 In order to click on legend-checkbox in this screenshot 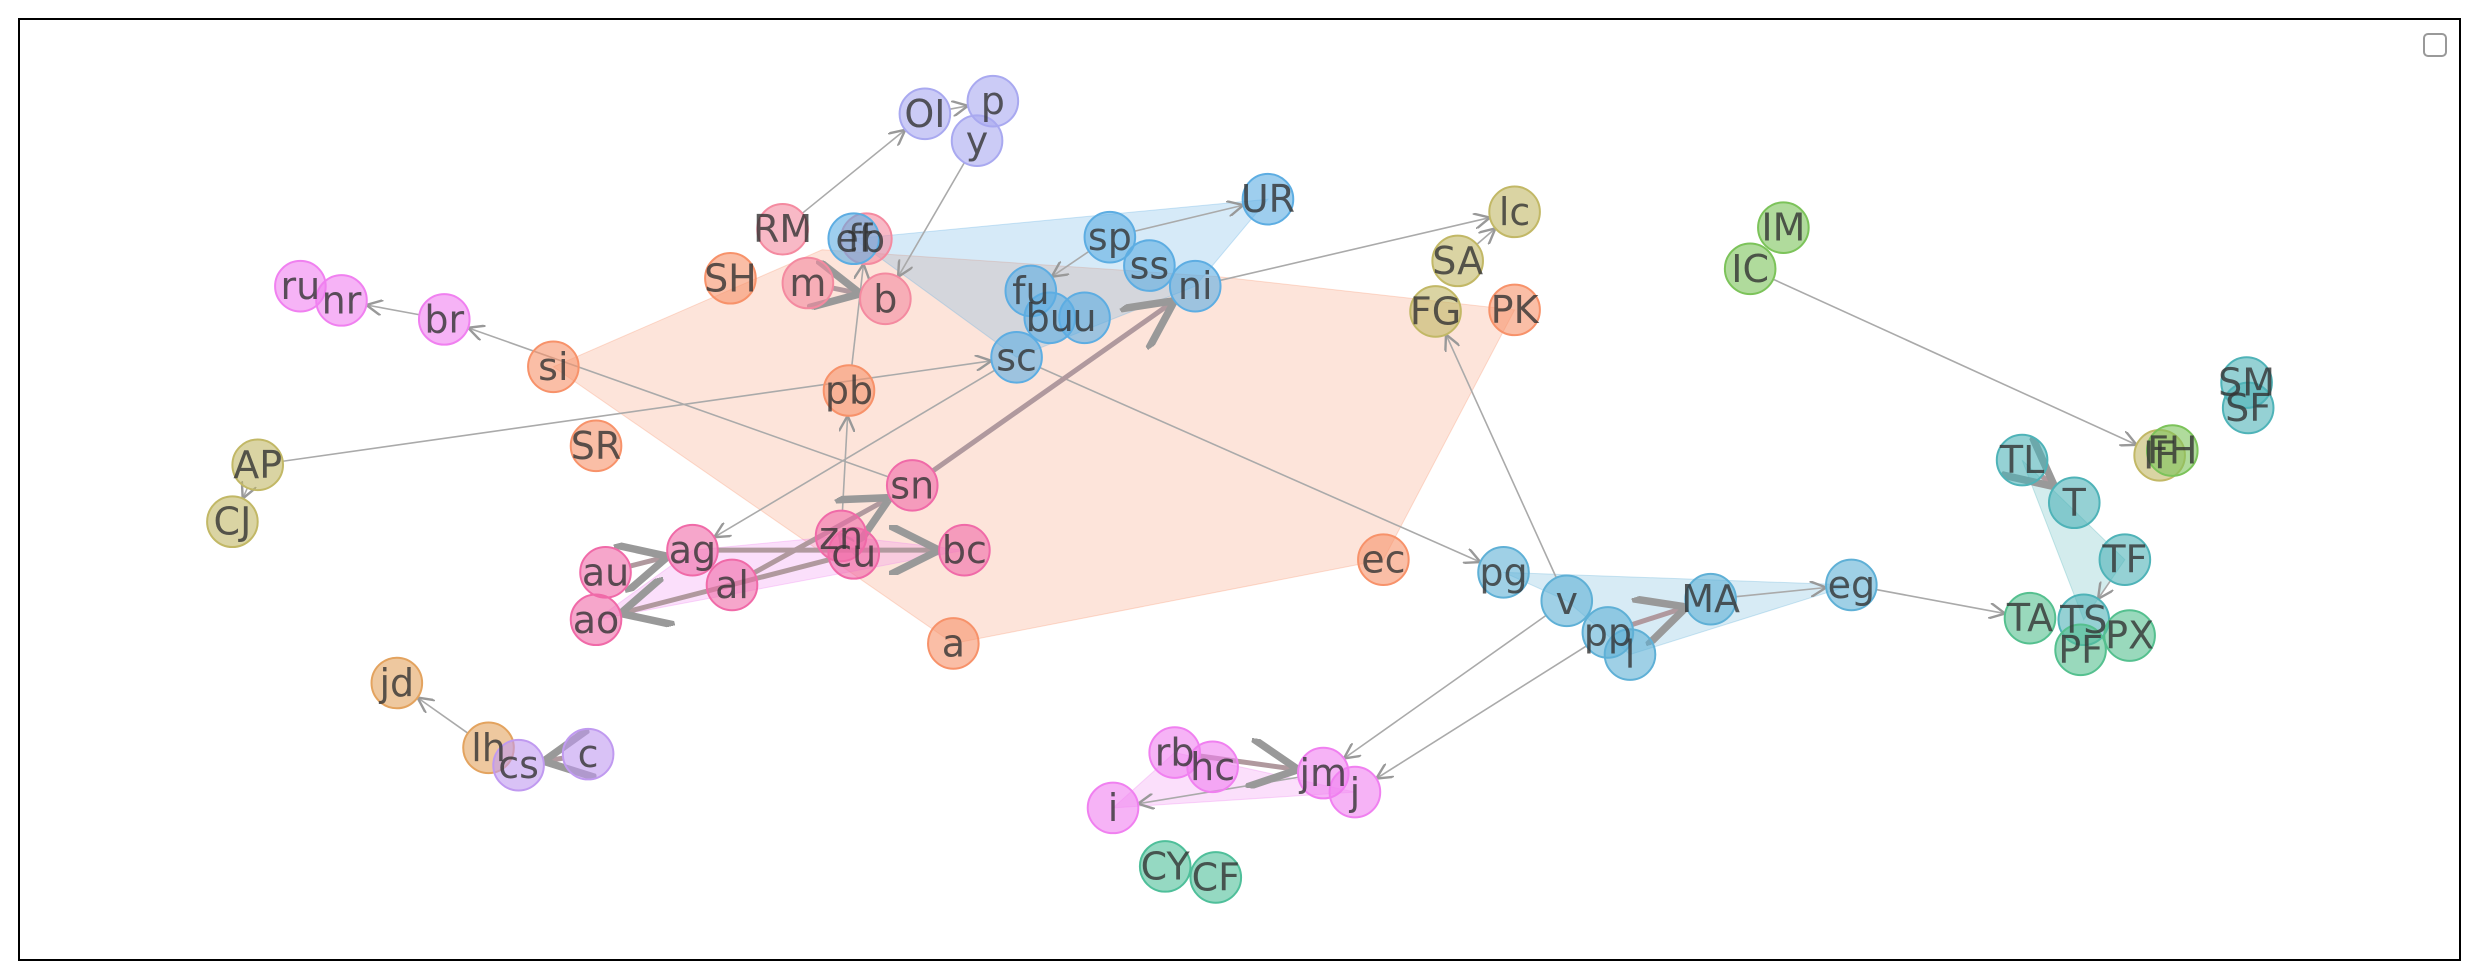, I will do `click(2435, 45)`.